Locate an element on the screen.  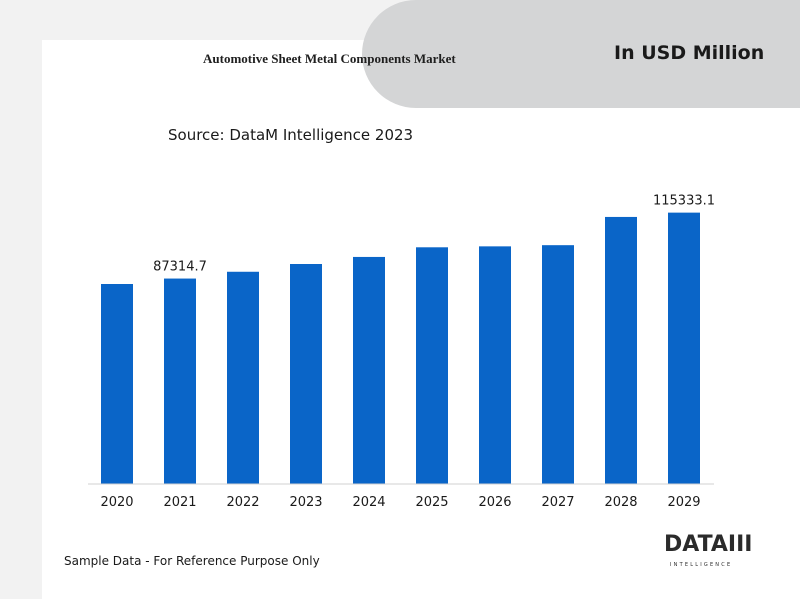
bar-2023 is located at coordinates (306, 374).